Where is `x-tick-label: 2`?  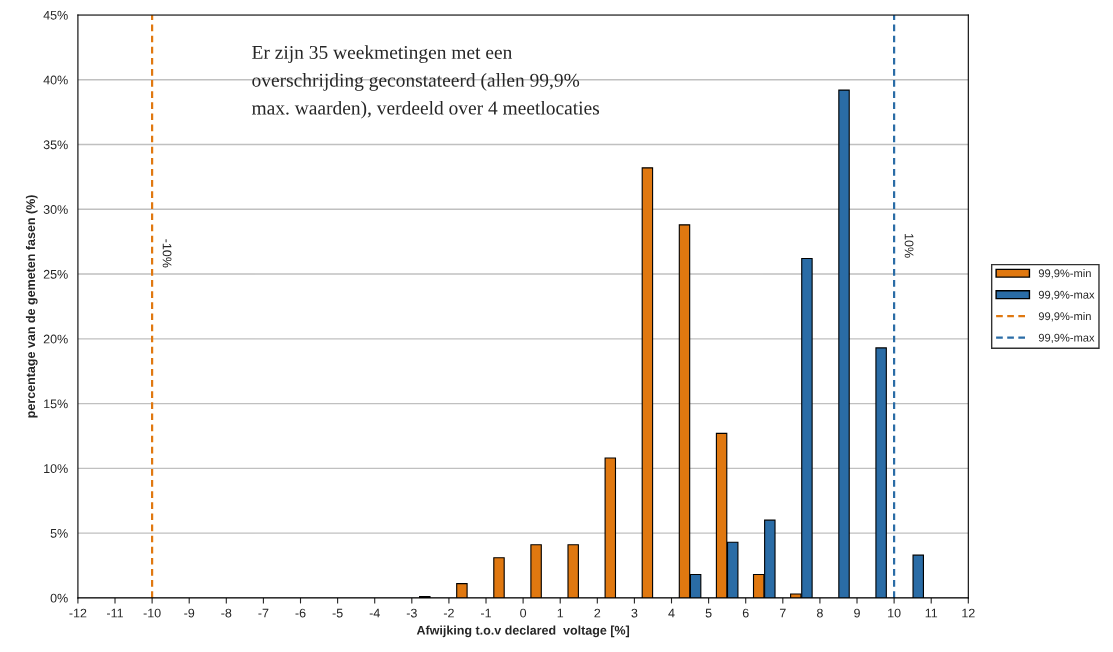
x-tick-label: 2 is located at coordinates (597, 613).